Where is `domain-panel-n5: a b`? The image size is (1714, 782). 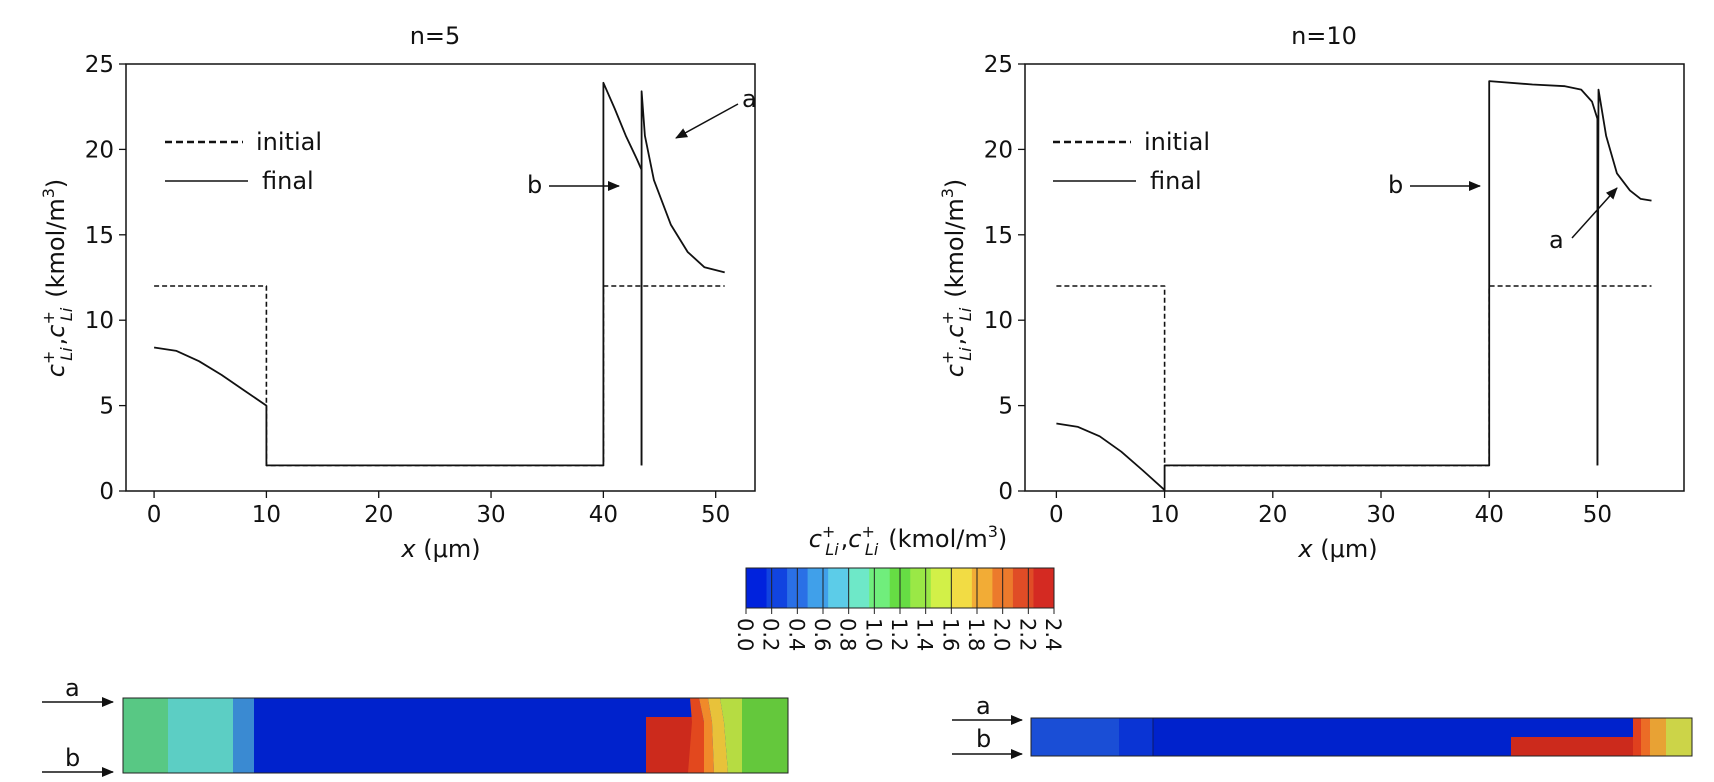 domain-panel-n5: a b is located at coordinates (415, 725).